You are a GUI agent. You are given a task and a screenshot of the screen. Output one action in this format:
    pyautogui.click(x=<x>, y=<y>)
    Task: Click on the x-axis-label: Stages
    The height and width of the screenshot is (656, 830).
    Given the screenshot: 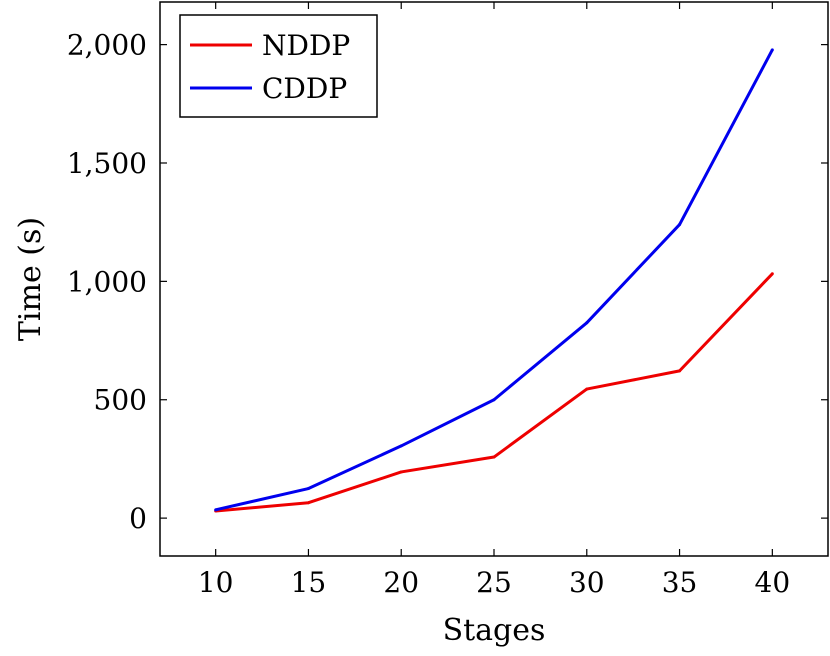 What is the action you would take?
    pyautogui.click(x=494, y=630)
    